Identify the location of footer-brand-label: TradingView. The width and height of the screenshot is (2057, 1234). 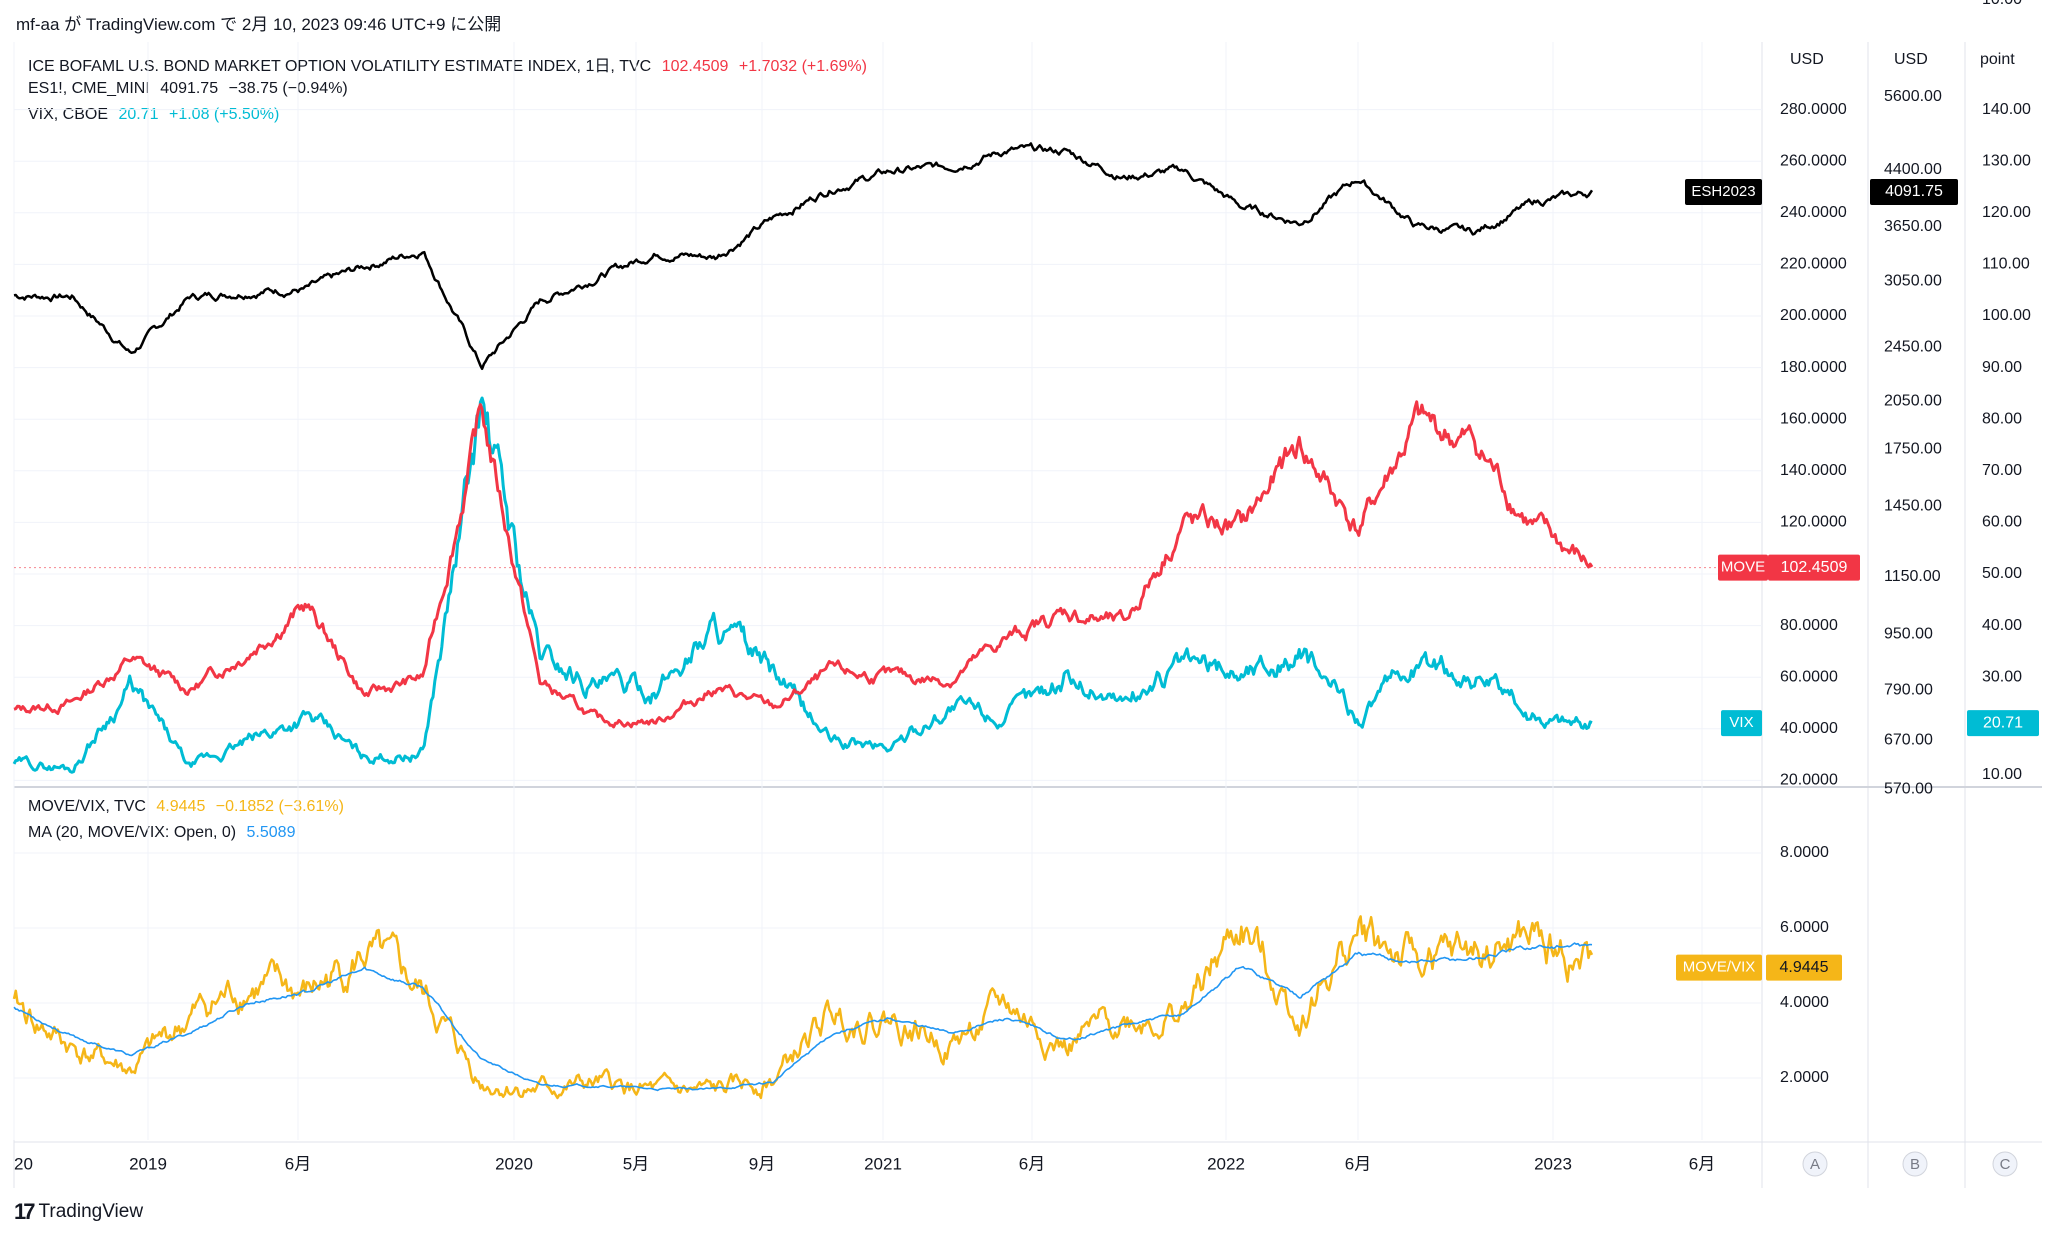
(91, 1211).